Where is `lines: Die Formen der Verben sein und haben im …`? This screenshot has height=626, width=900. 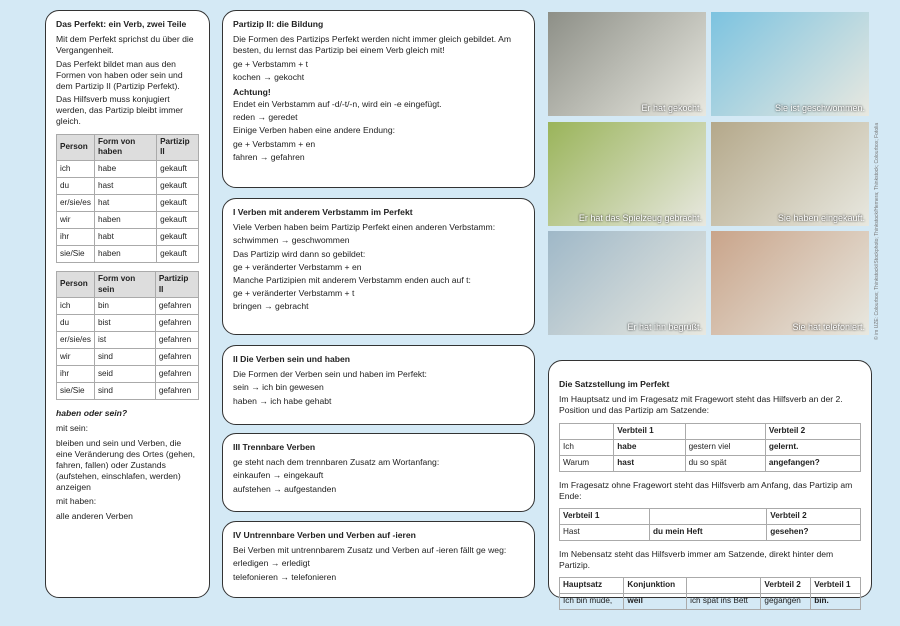 lines: Die Formen der Verben sein und haben im … is located at coordinates (378, 388).